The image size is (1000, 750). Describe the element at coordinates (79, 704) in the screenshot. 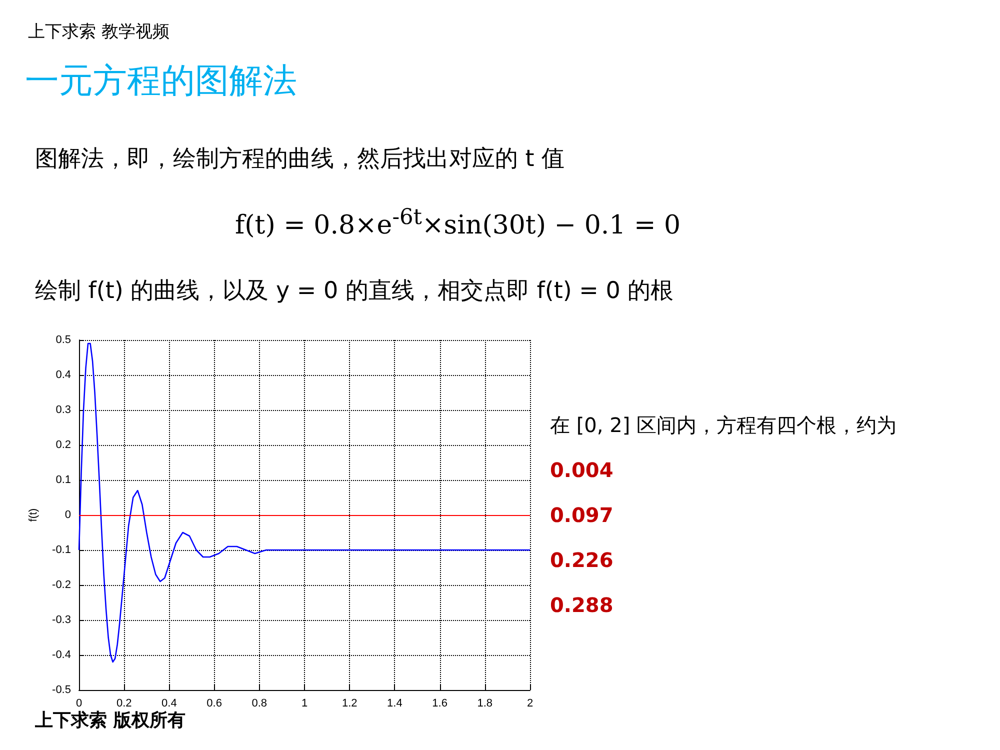

I see `x-tick-label: 0` at that location.